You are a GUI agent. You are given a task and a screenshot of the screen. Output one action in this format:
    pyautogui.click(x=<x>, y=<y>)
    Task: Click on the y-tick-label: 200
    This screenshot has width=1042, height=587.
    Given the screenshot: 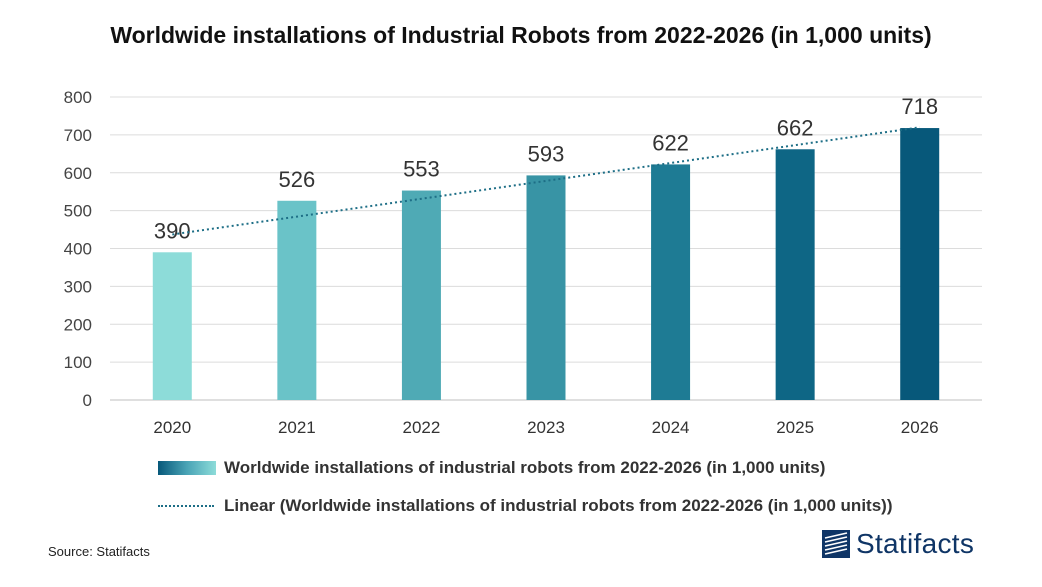 What is the action you would take?
    pyautogui.click(x=78, y=324)
    